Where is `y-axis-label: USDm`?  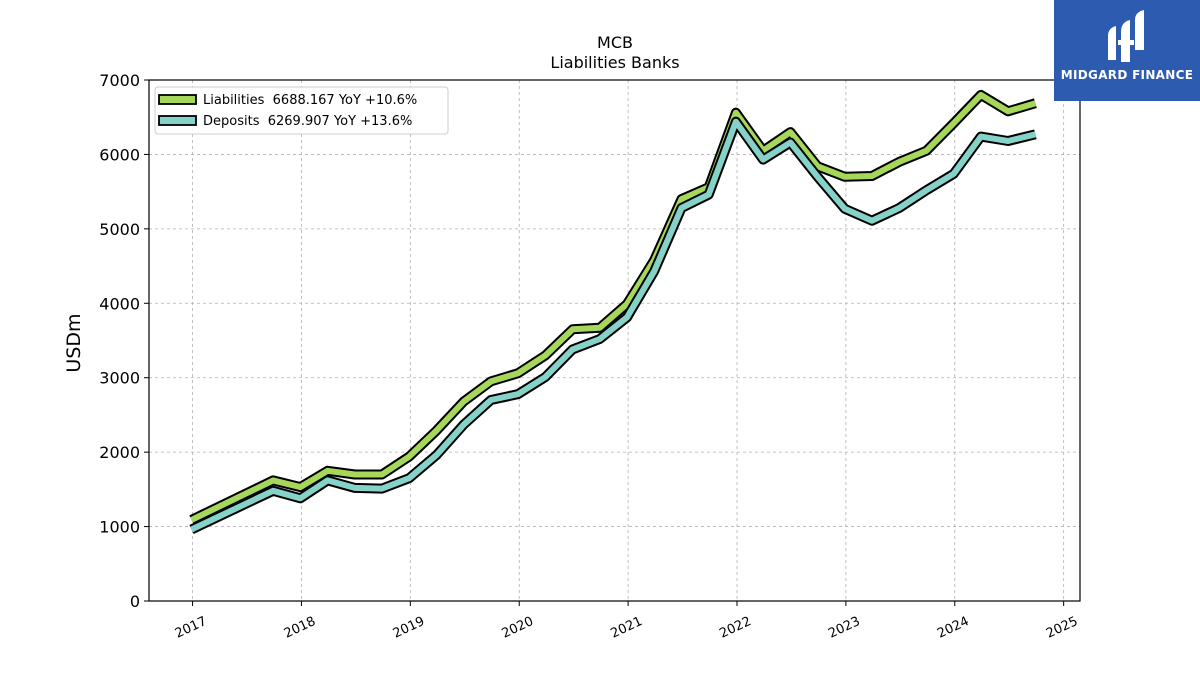
y-axis-label: USDm is located at coordinates (74, 342).